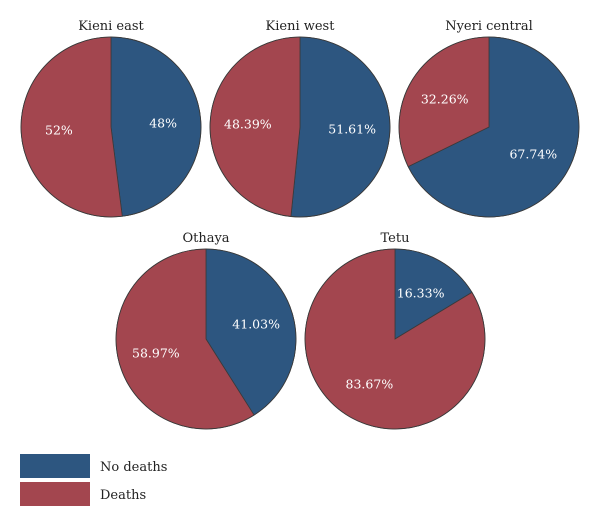 This screenshot has width=600, height=524. Describe the element at coordinates (123, 495) in the screenshot. I see `legend-label-deaths: Deaths` at that location.